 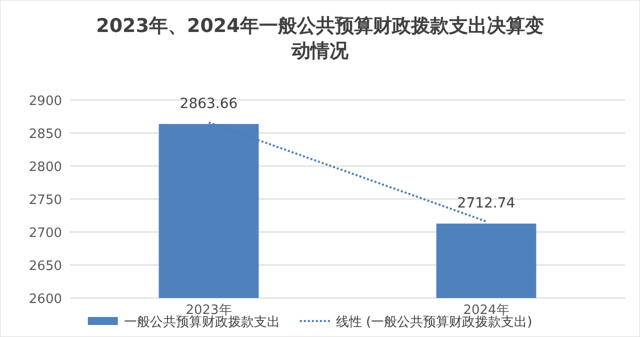 I want to click on y-tick-label: 2700, so click(x=45, y=233).